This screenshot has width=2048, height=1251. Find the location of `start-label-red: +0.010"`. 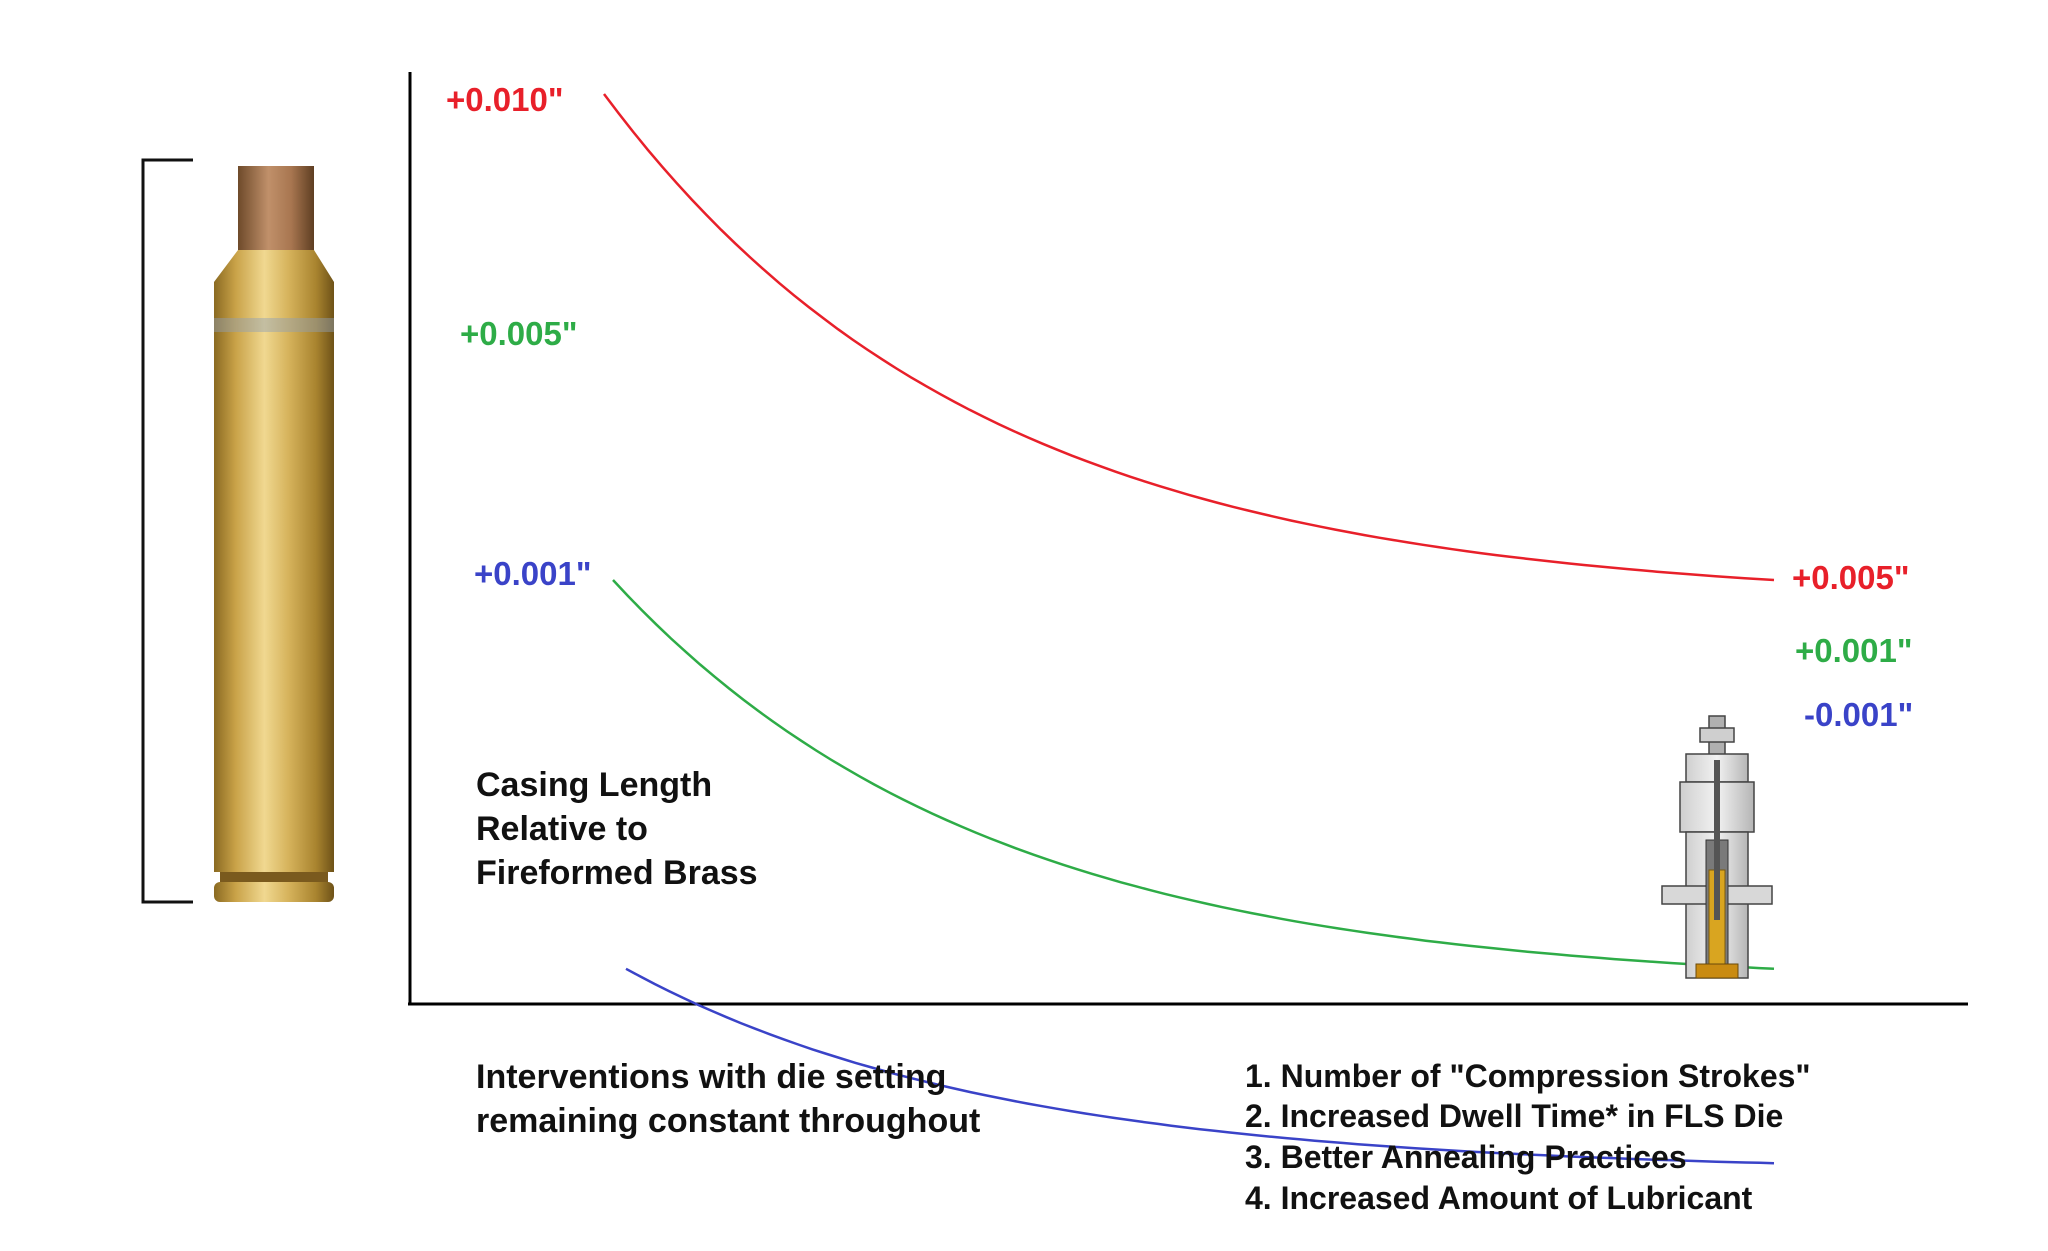

start-label-red: +0.010" is located at coordinates (505, 99).